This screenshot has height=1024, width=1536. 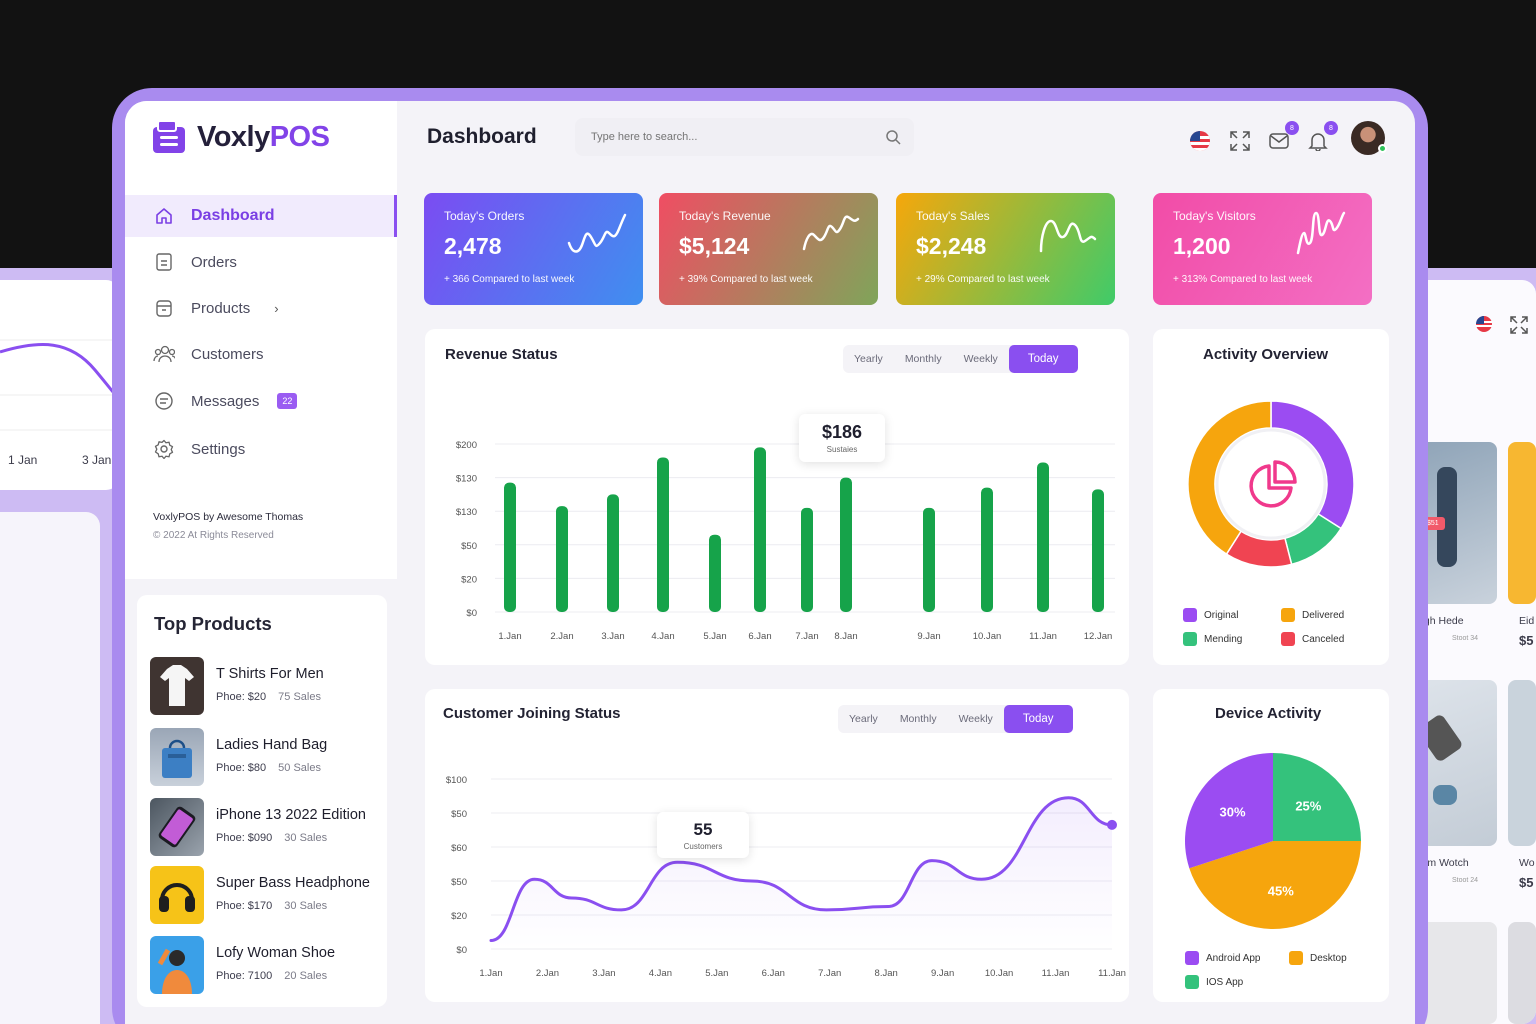 I want to click on top-products-title: Top Products, so click(x=213, y=623).